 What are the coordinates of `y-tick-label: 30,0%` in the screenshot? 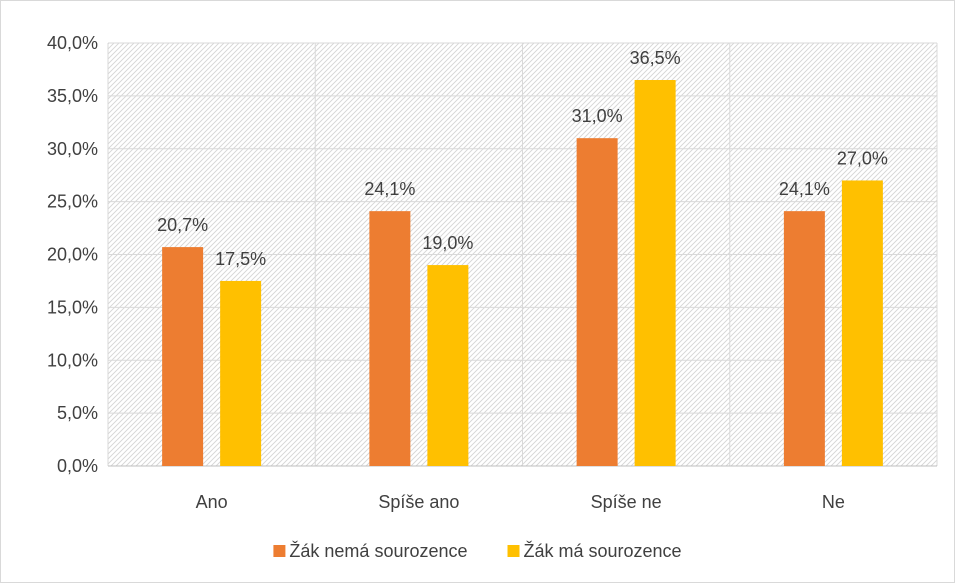 It's located at (72, 149).